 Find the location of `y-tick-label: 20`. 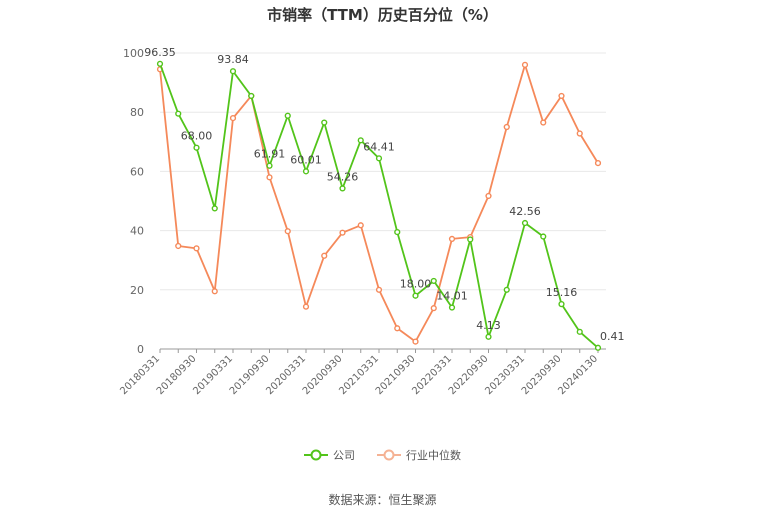

y-tick-label: 20 is located at coordinates (137, 290).